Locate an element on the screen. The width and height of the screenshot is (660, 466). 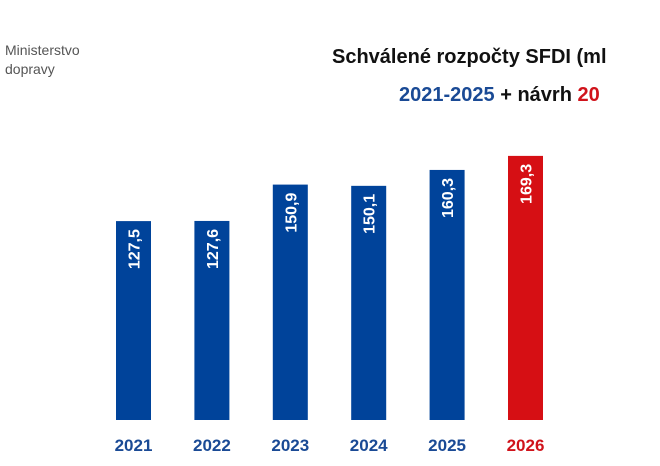
logo-line-2: dopravy is located at coordinates (30, 69).